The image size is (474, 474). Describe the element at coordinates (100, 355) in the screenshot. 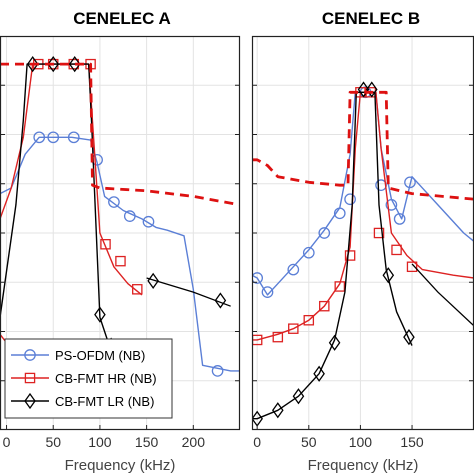

I see `legend-label: PS-OFDM (NB)` at that location.